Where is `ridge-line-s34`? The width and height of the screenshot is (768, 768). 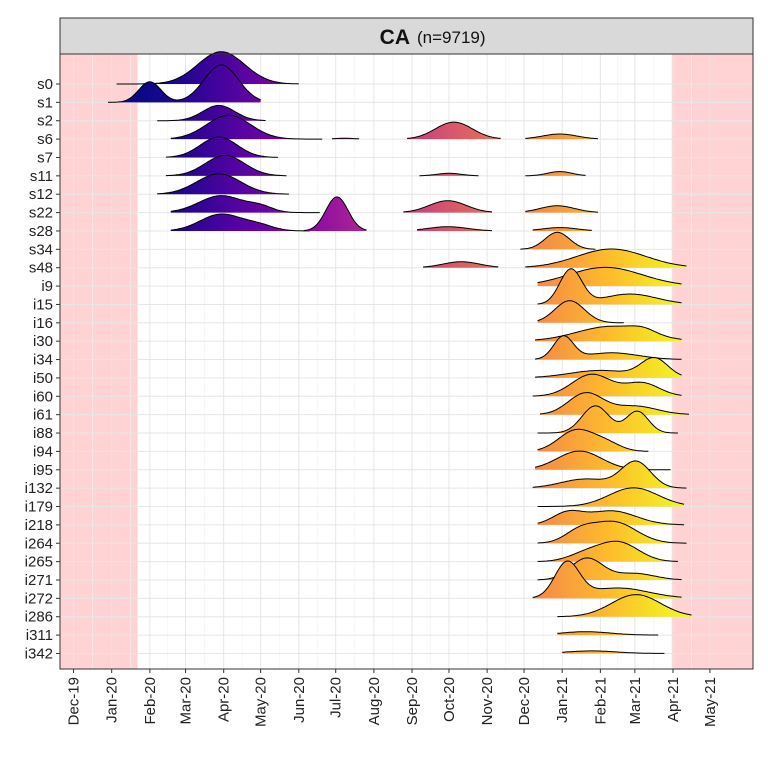
ridge-line-s34 is located at coordinates (558, 240).